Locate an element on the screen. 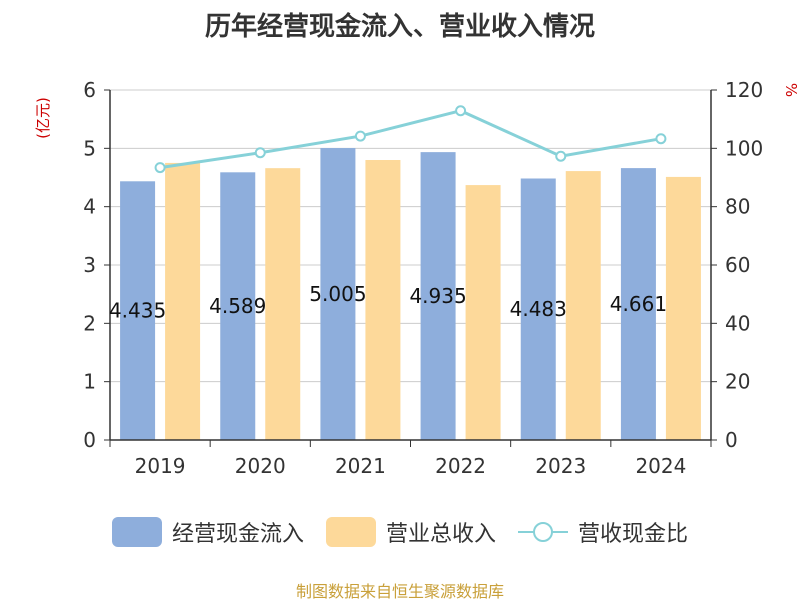 The height and width of the screenshot is (602, 800). data-label-cash-inflow: 5.005 is located at coordinates (337, 294).